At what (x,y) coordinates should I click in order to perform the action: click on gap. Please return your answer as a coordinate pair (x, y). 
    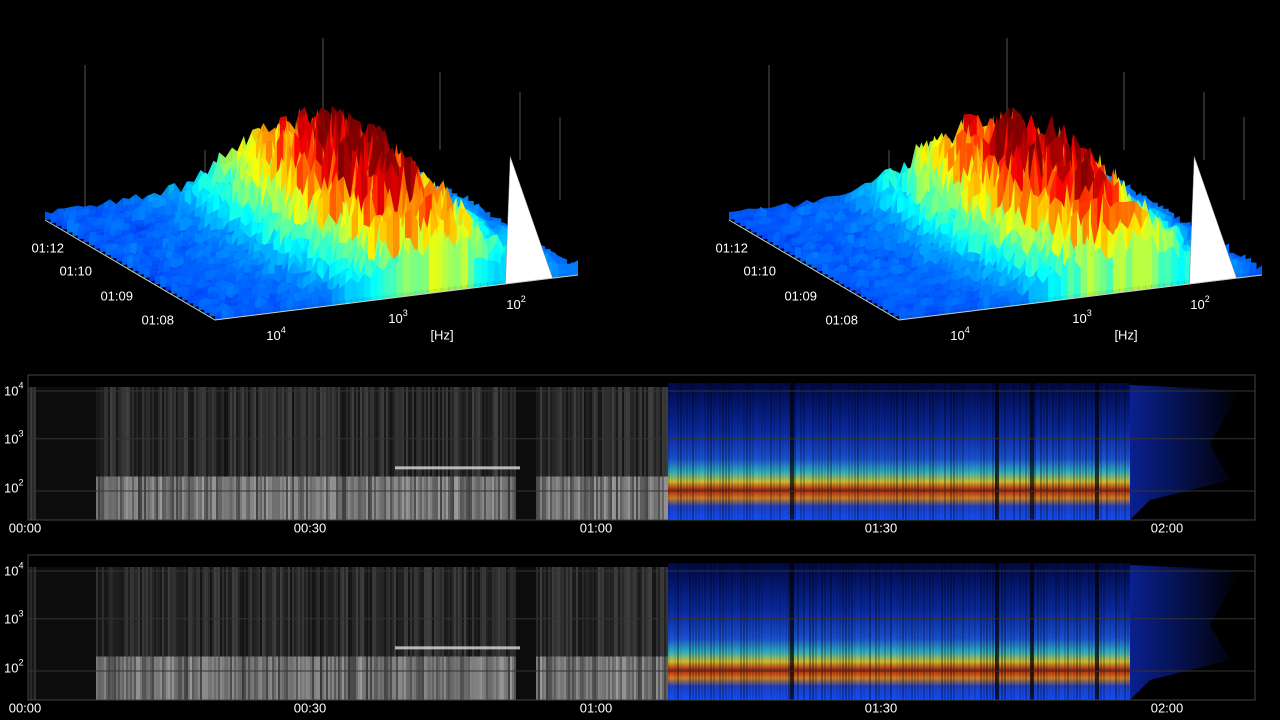
    Looking at the image, I should click on (1097, 451).